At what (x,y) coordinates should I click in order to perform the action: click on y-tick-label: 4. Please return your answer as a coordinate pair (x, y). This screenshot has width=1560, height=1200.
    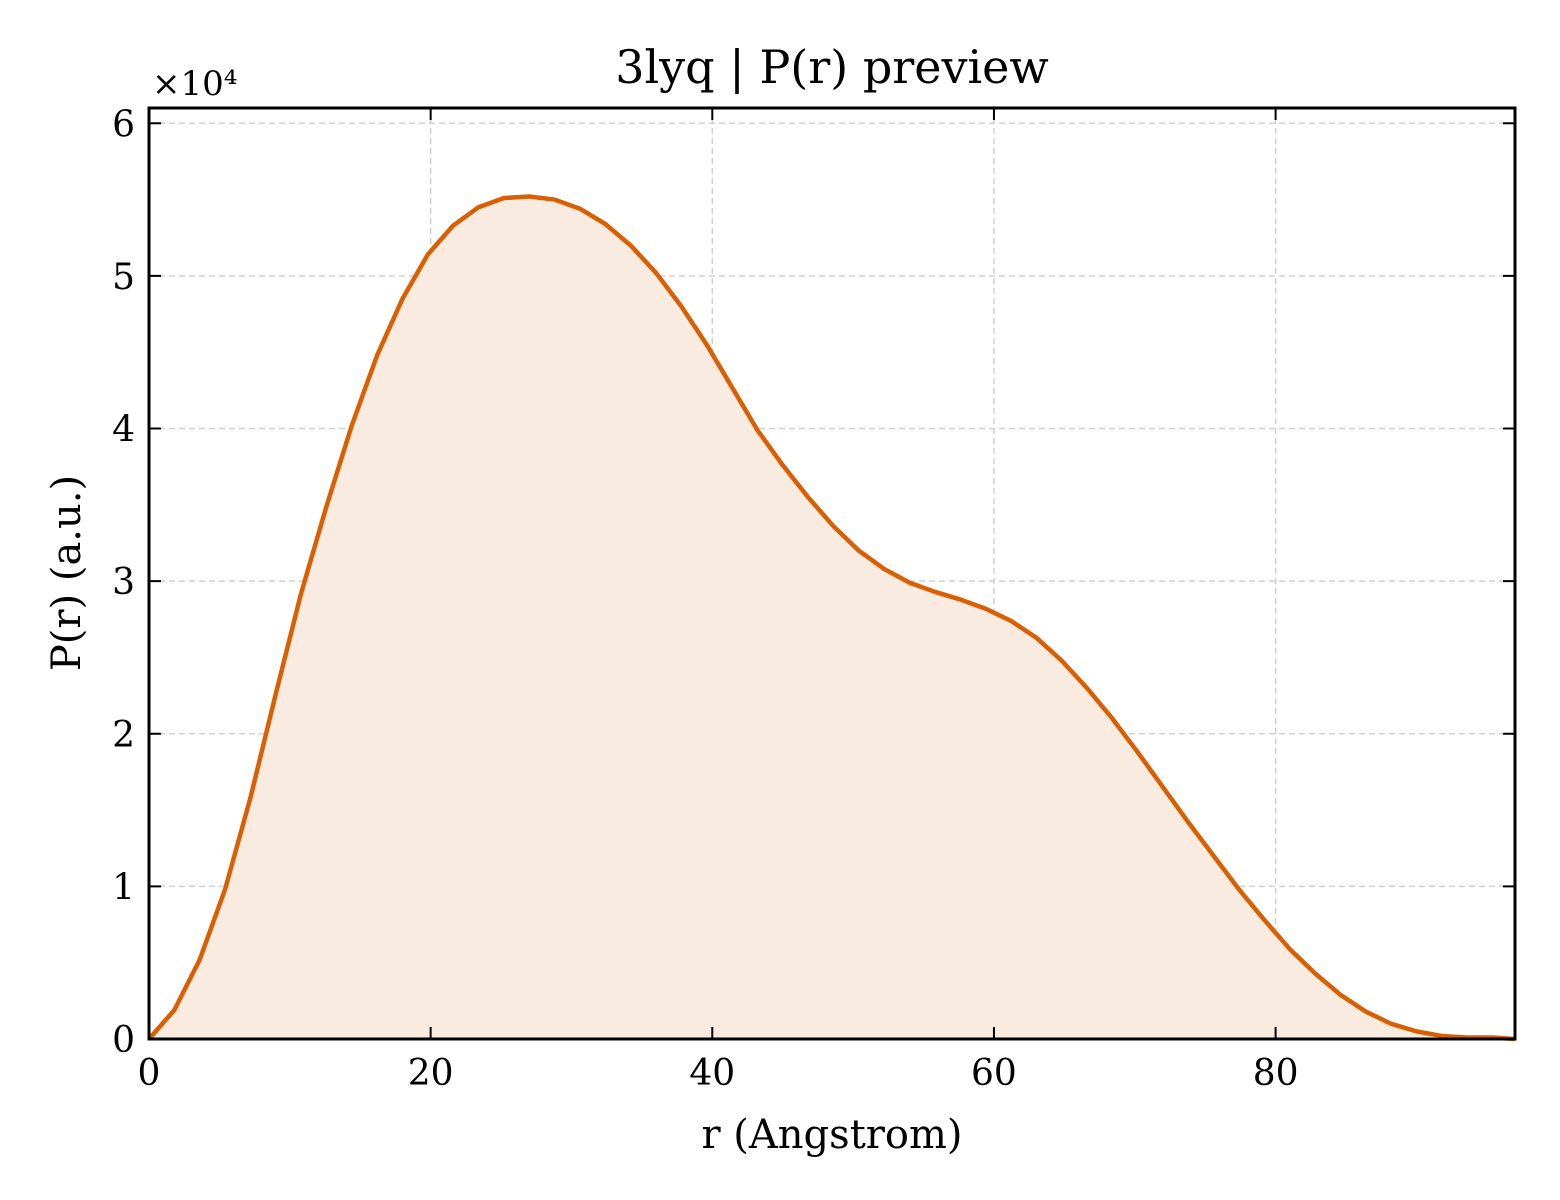
    Looking at the image, I should click on (123, 430).